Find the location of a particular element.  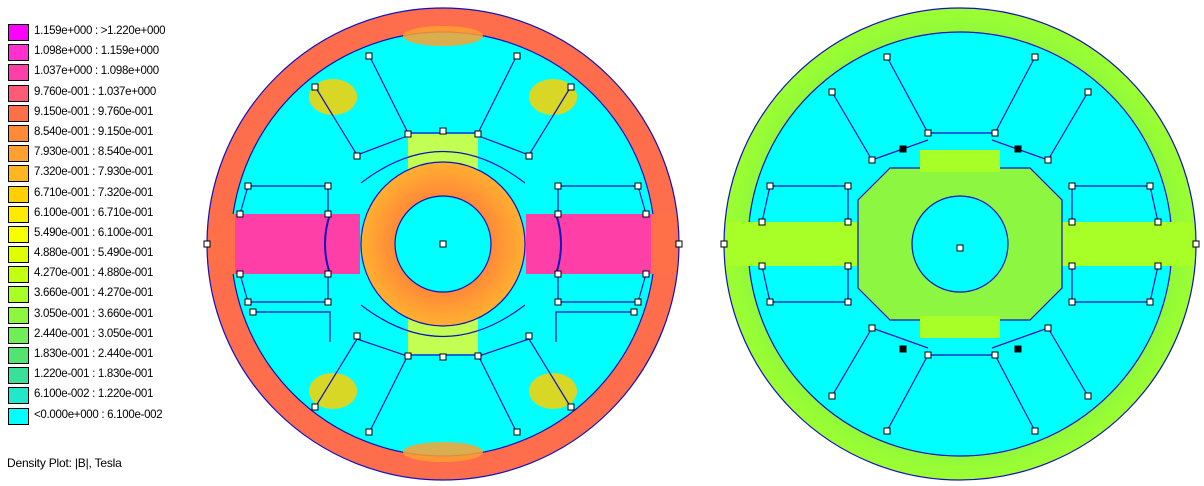

legend-entry: 1.830e-001 : 2.440e-001 is located at coordinates (106, 356).